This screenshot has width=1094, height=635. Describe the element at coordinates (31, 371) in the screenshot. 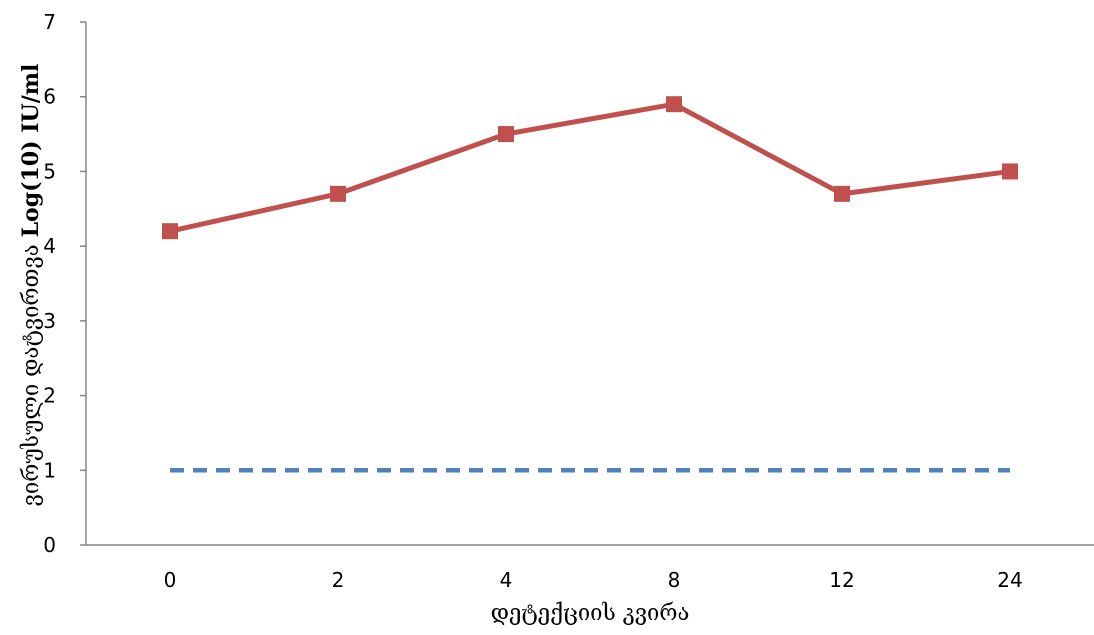

I see `y-axis-title-text: ვირუსული დატვირთვა` at that location.